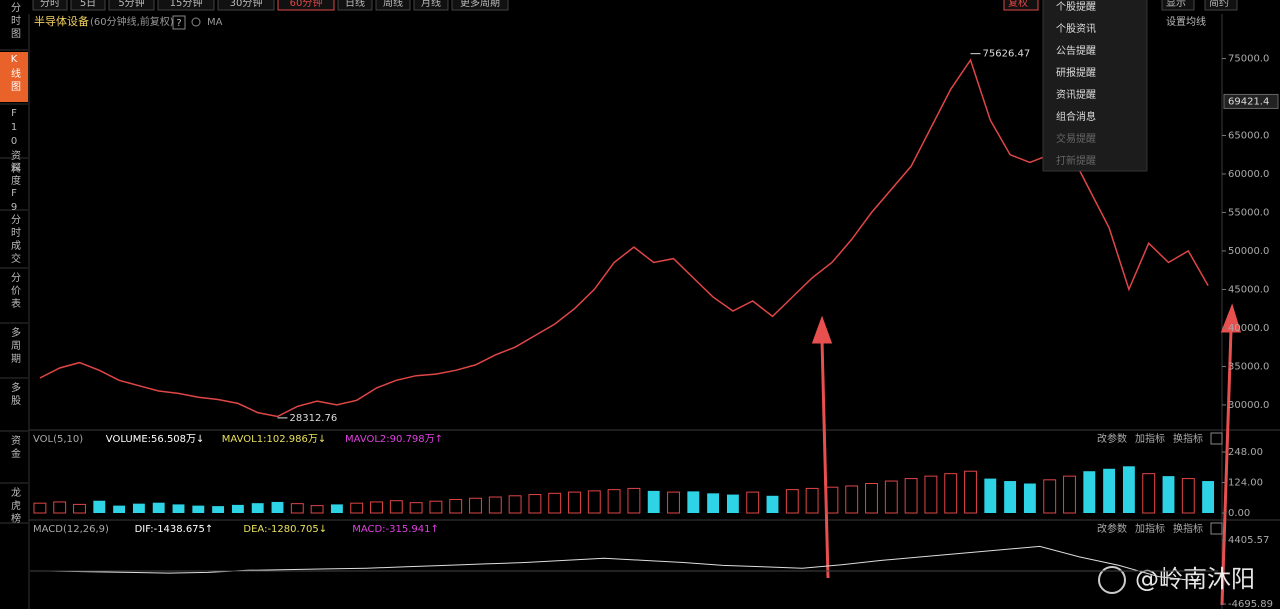  Describe the element at coordinates (1076, 50) in the screenshot. I see `menu-item: 公告提醒` at that location.